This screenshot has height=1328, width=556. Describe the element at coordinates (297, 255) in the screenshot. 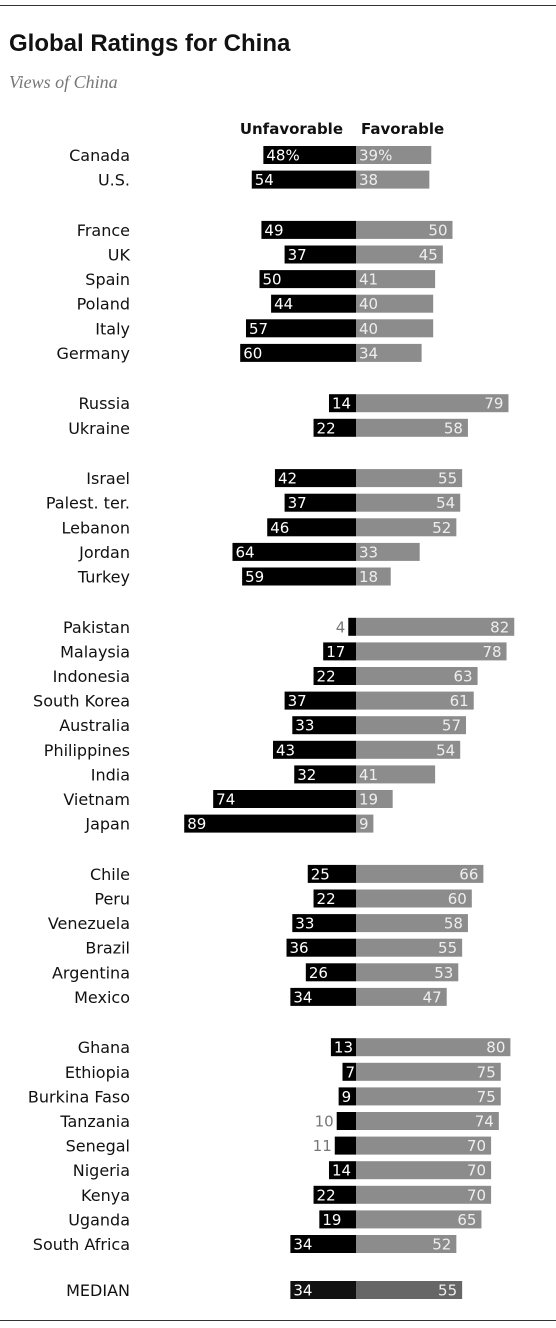

I see `value-unfavorable-uk: 37` at that location.